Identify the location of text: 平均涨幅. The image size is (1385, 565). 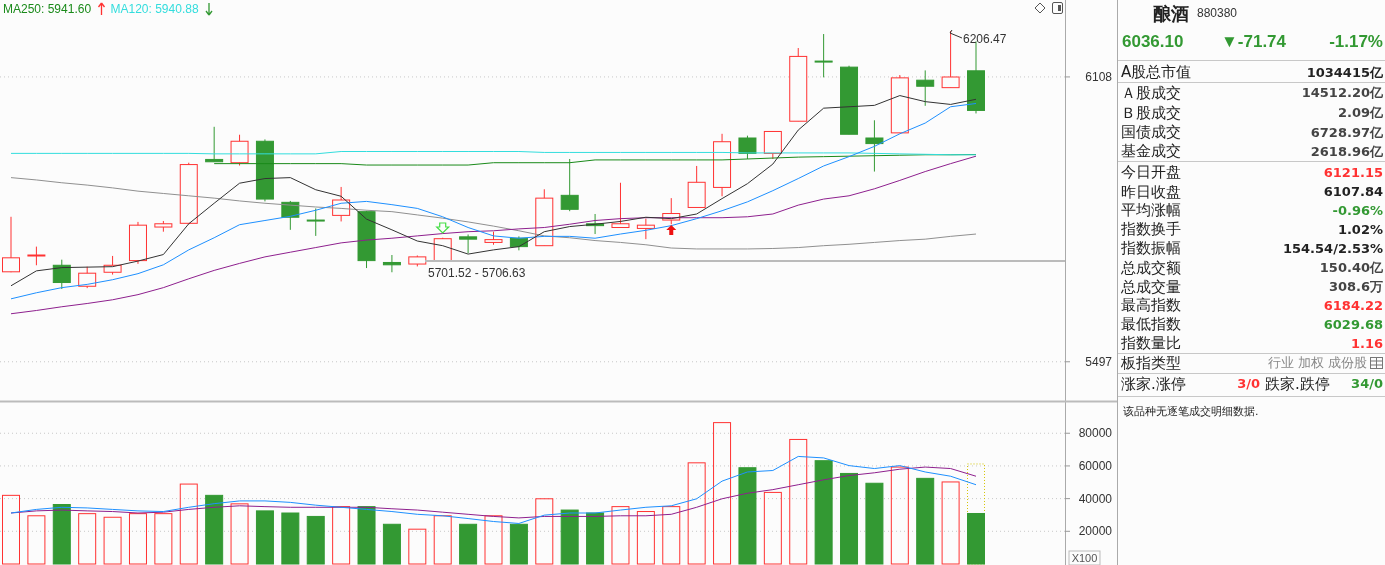
(1151, 210).